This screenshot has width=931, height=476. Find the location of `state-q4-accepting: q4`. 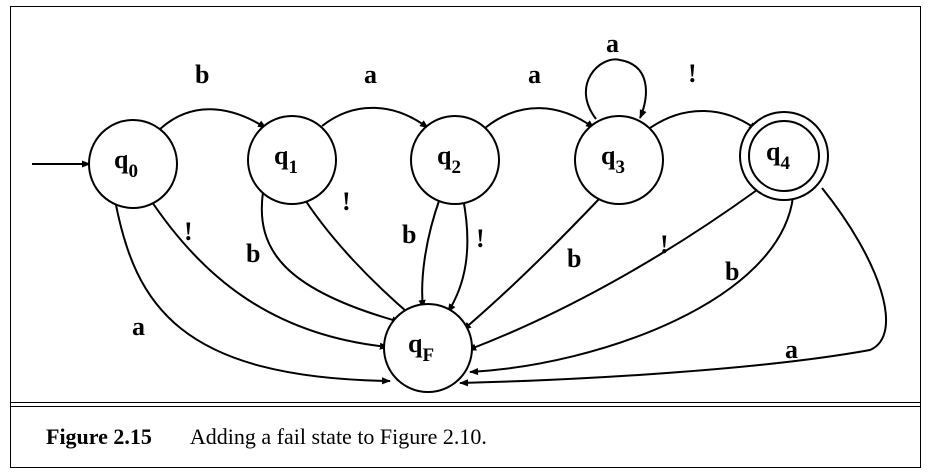

state-q4-accepting: q4 is located at coordinates (784, 156).